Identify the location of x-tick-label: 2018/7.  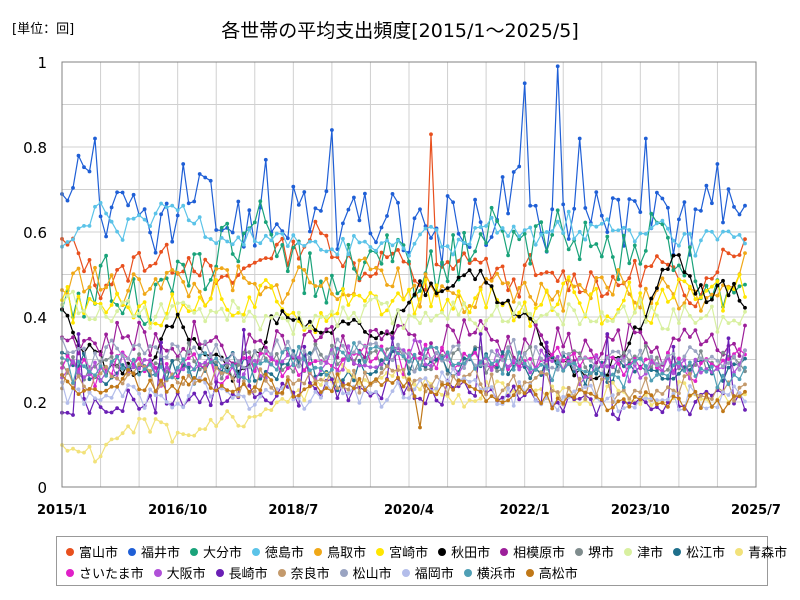
(293, 510).